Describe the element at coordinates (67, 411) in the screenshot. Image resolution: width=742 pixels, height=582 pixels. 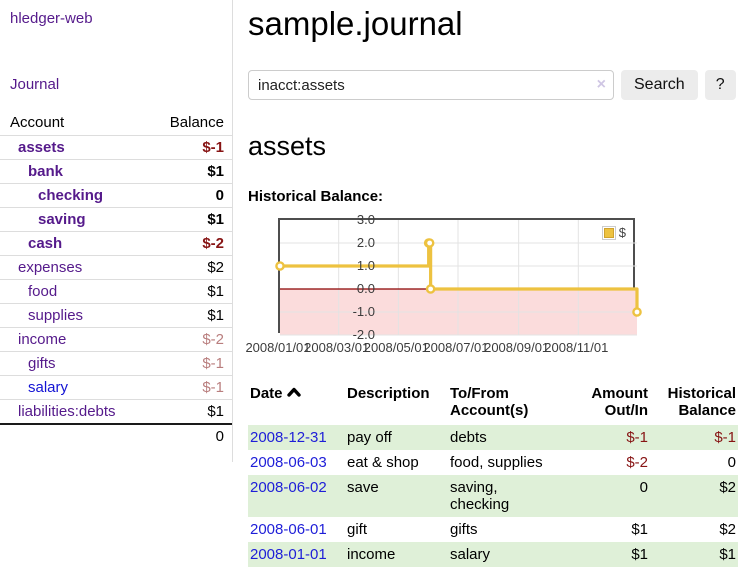
I see `account-link: liabilities:debts` at that location.